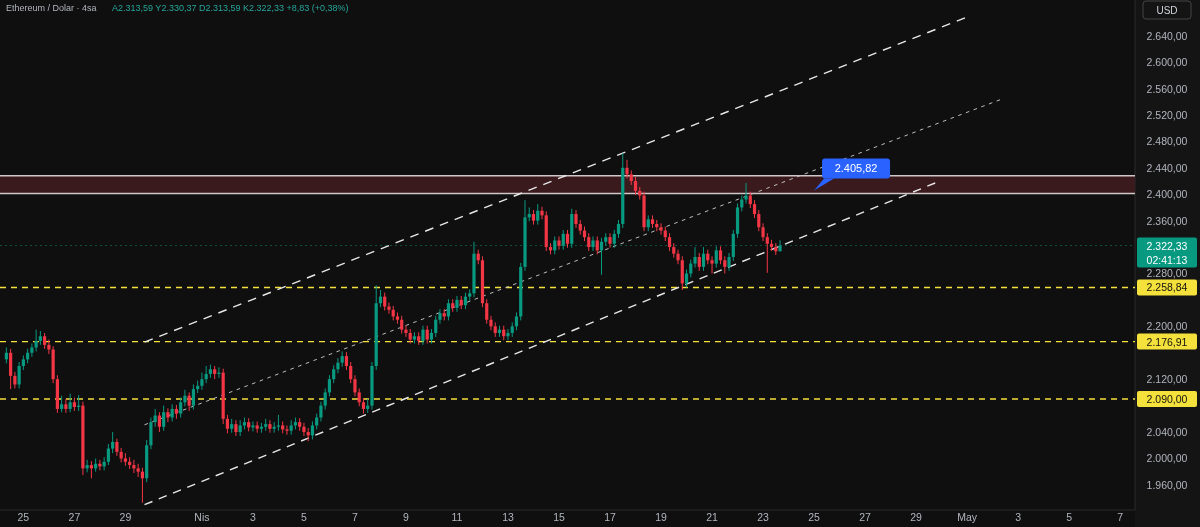  I want to click on y-tick-label: 2.640,00, so click(1167, 35).